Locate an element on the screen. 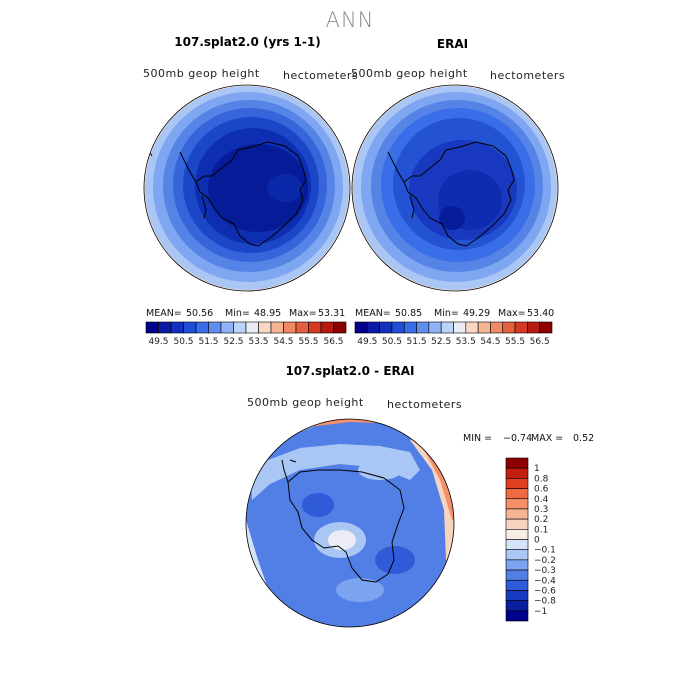 The width and height of the screenshot is (700, 700). model-min-value: 48.95 is located at coordinates (268, 313).